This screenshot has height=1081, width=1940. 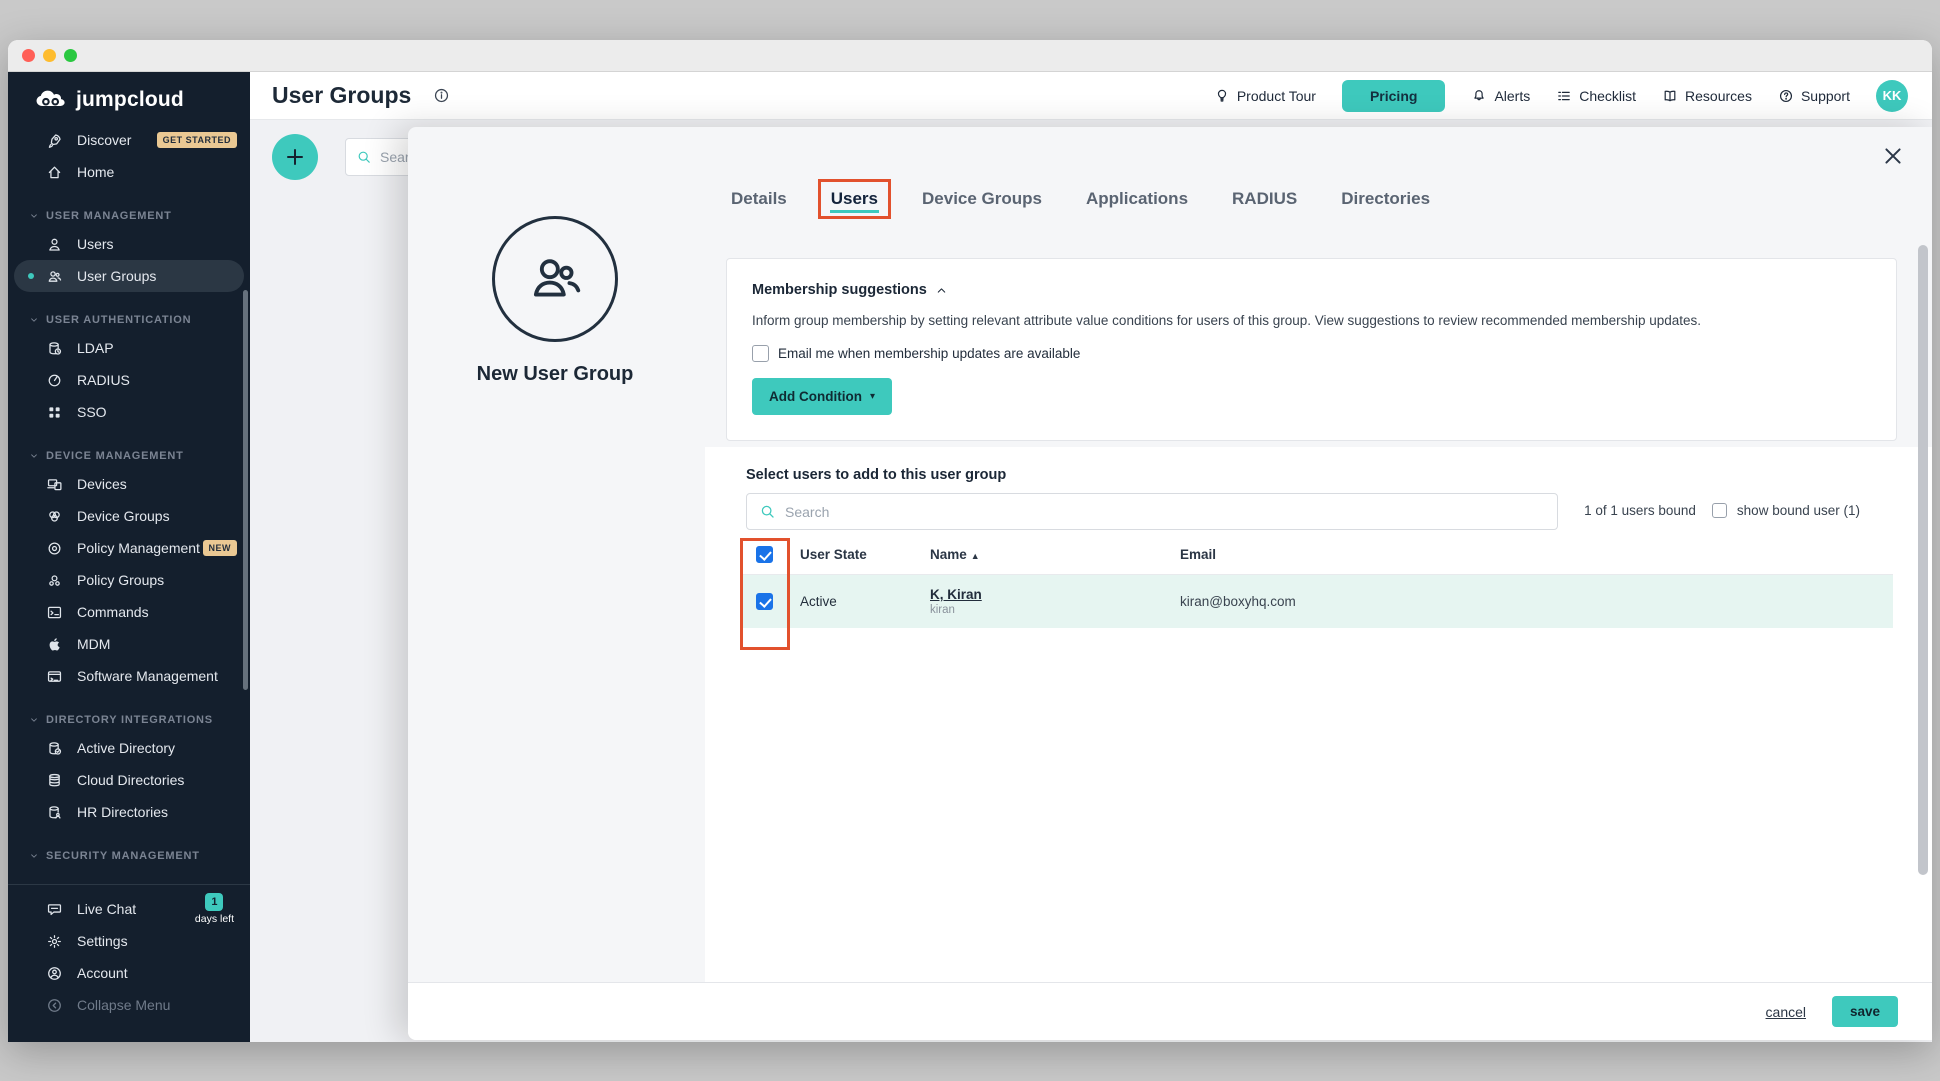 What do you see at coordinates (955, 554) in the screenshot?
I see `column-name: Name ▲` at bounding box center [955, 554].